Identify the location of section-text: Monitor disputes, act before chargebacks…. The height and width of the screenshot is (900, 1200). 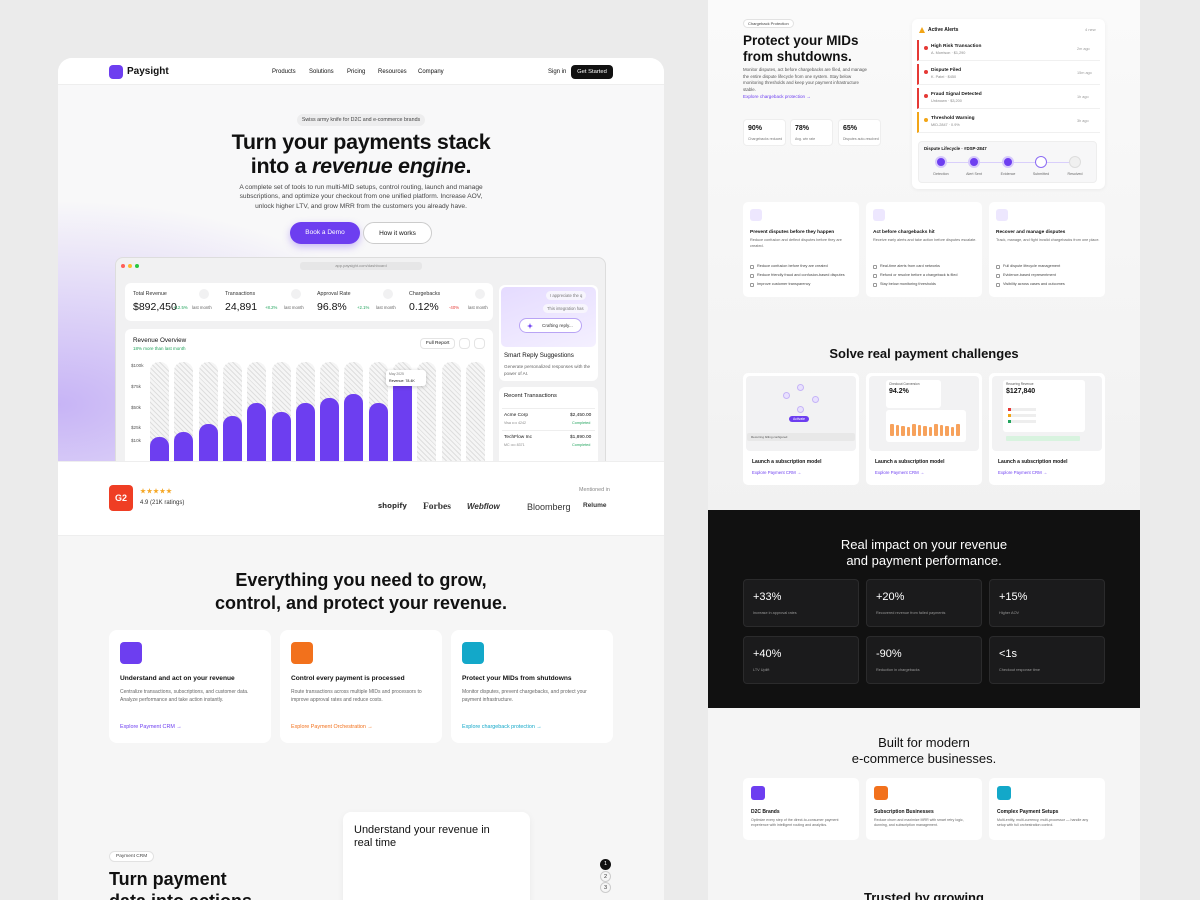
(805, 79).